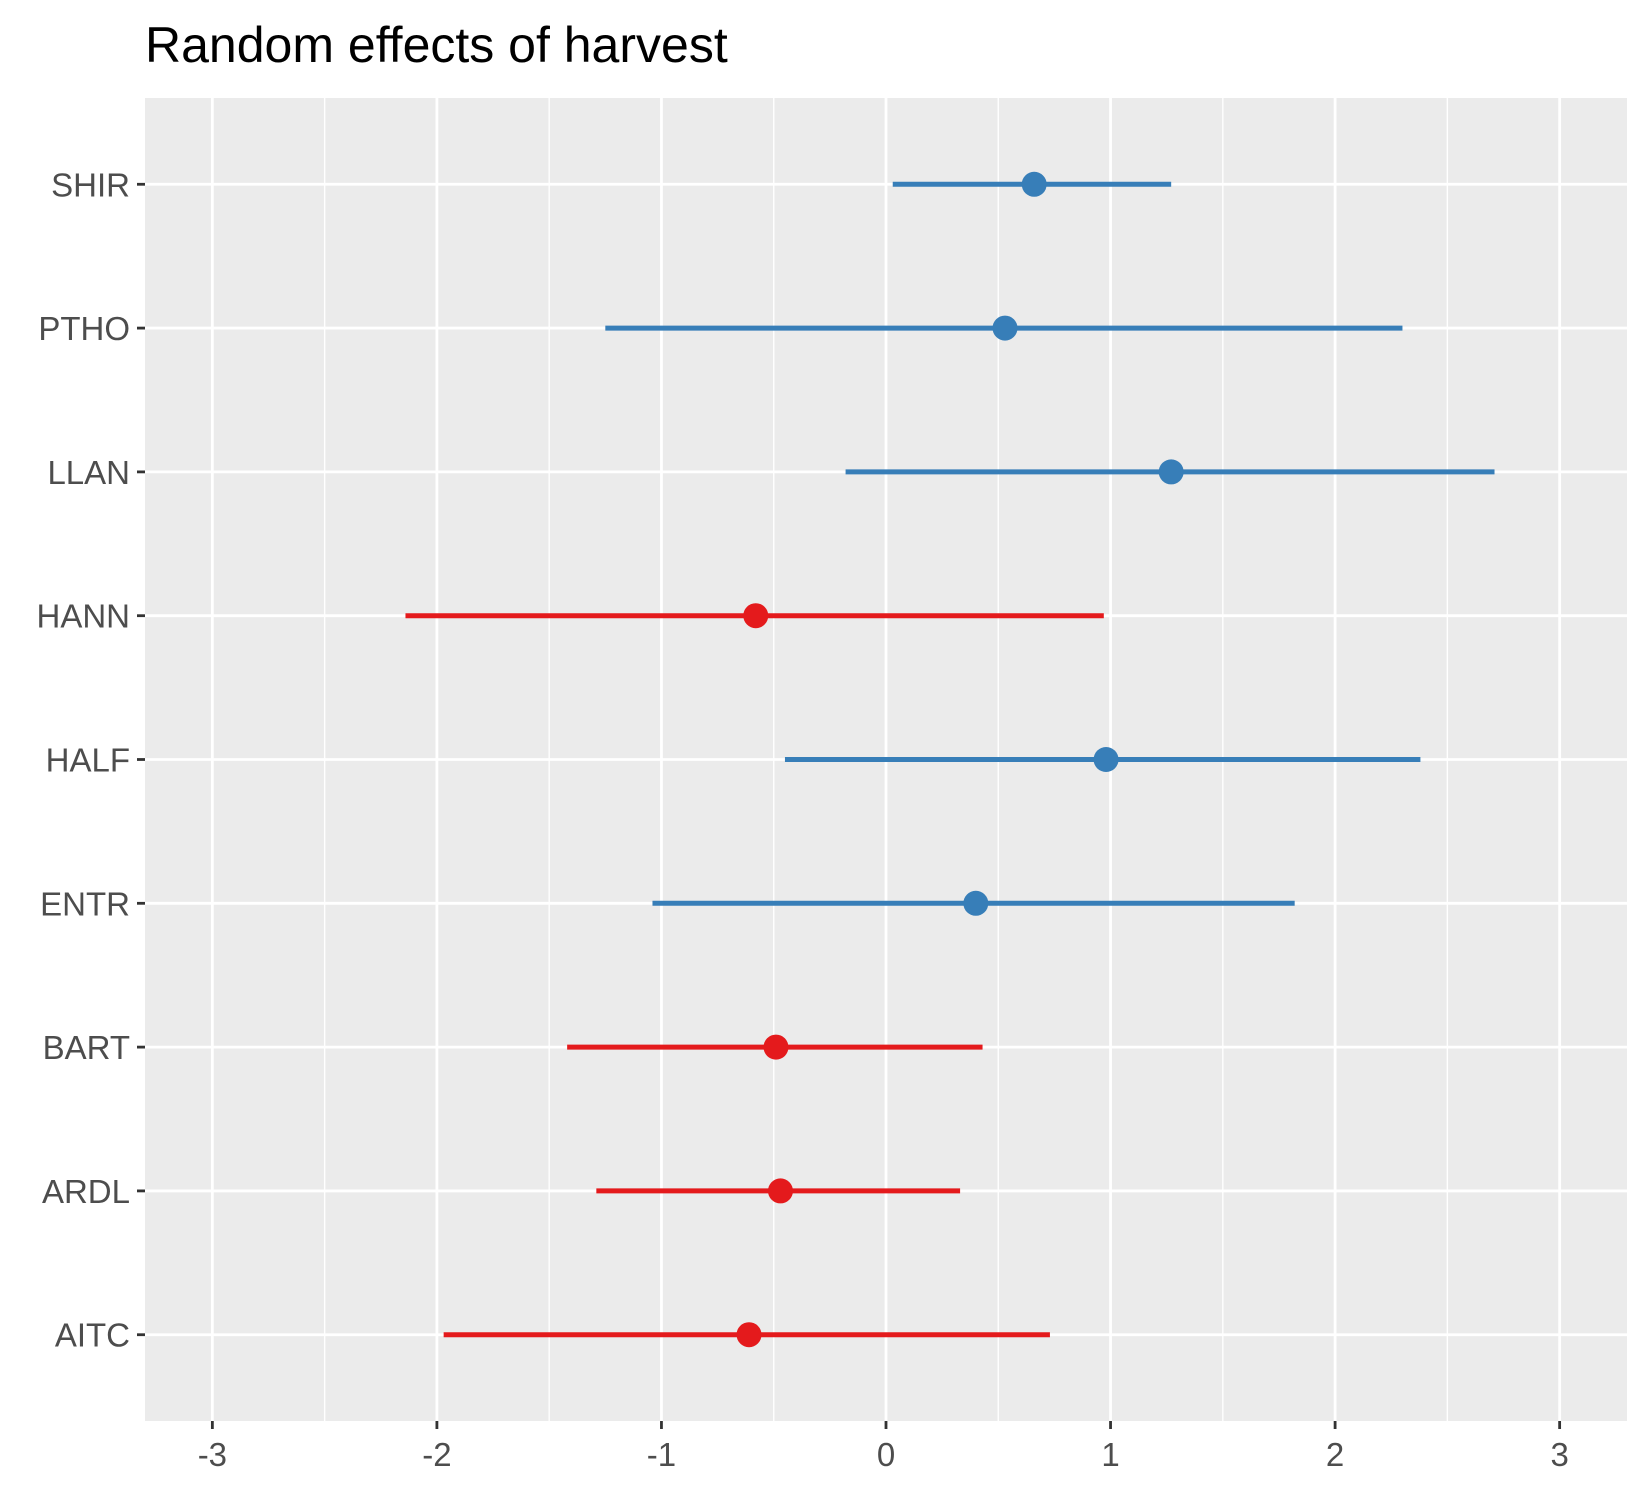  What do you see at coordinates (1335, 1454) in the screenshot?
I see `x-tick-label: 2` at bounding box center [1335, 1454].